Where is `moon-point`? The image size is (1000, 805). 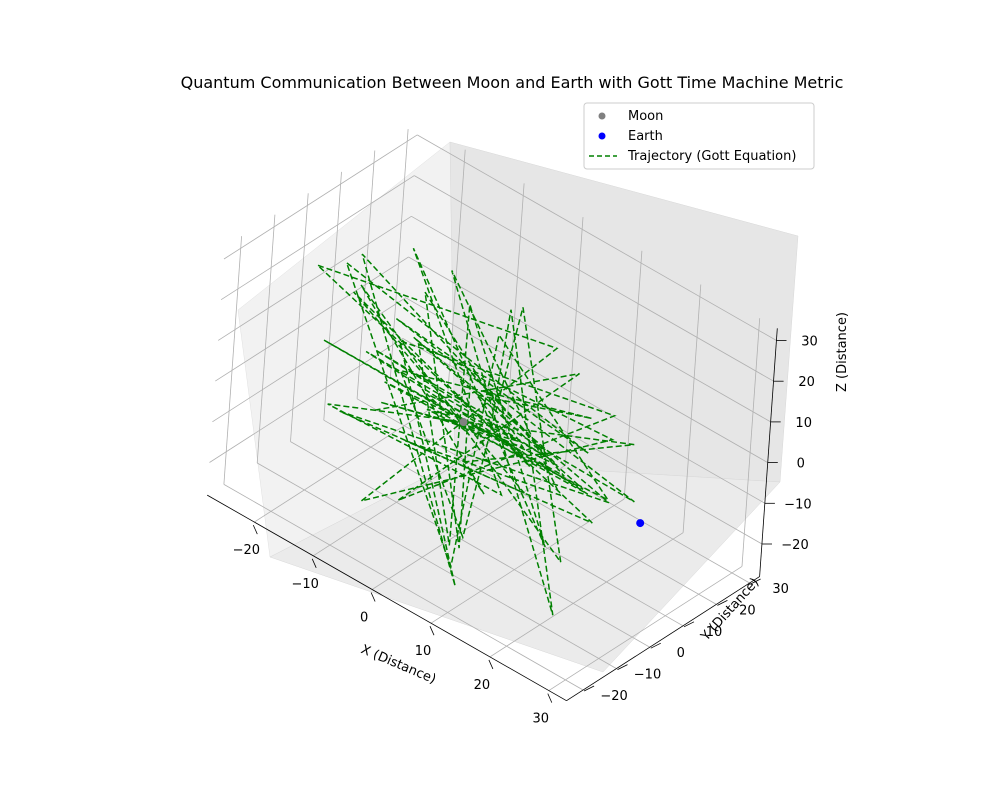 moon-point is located at coordinates (463, 422).